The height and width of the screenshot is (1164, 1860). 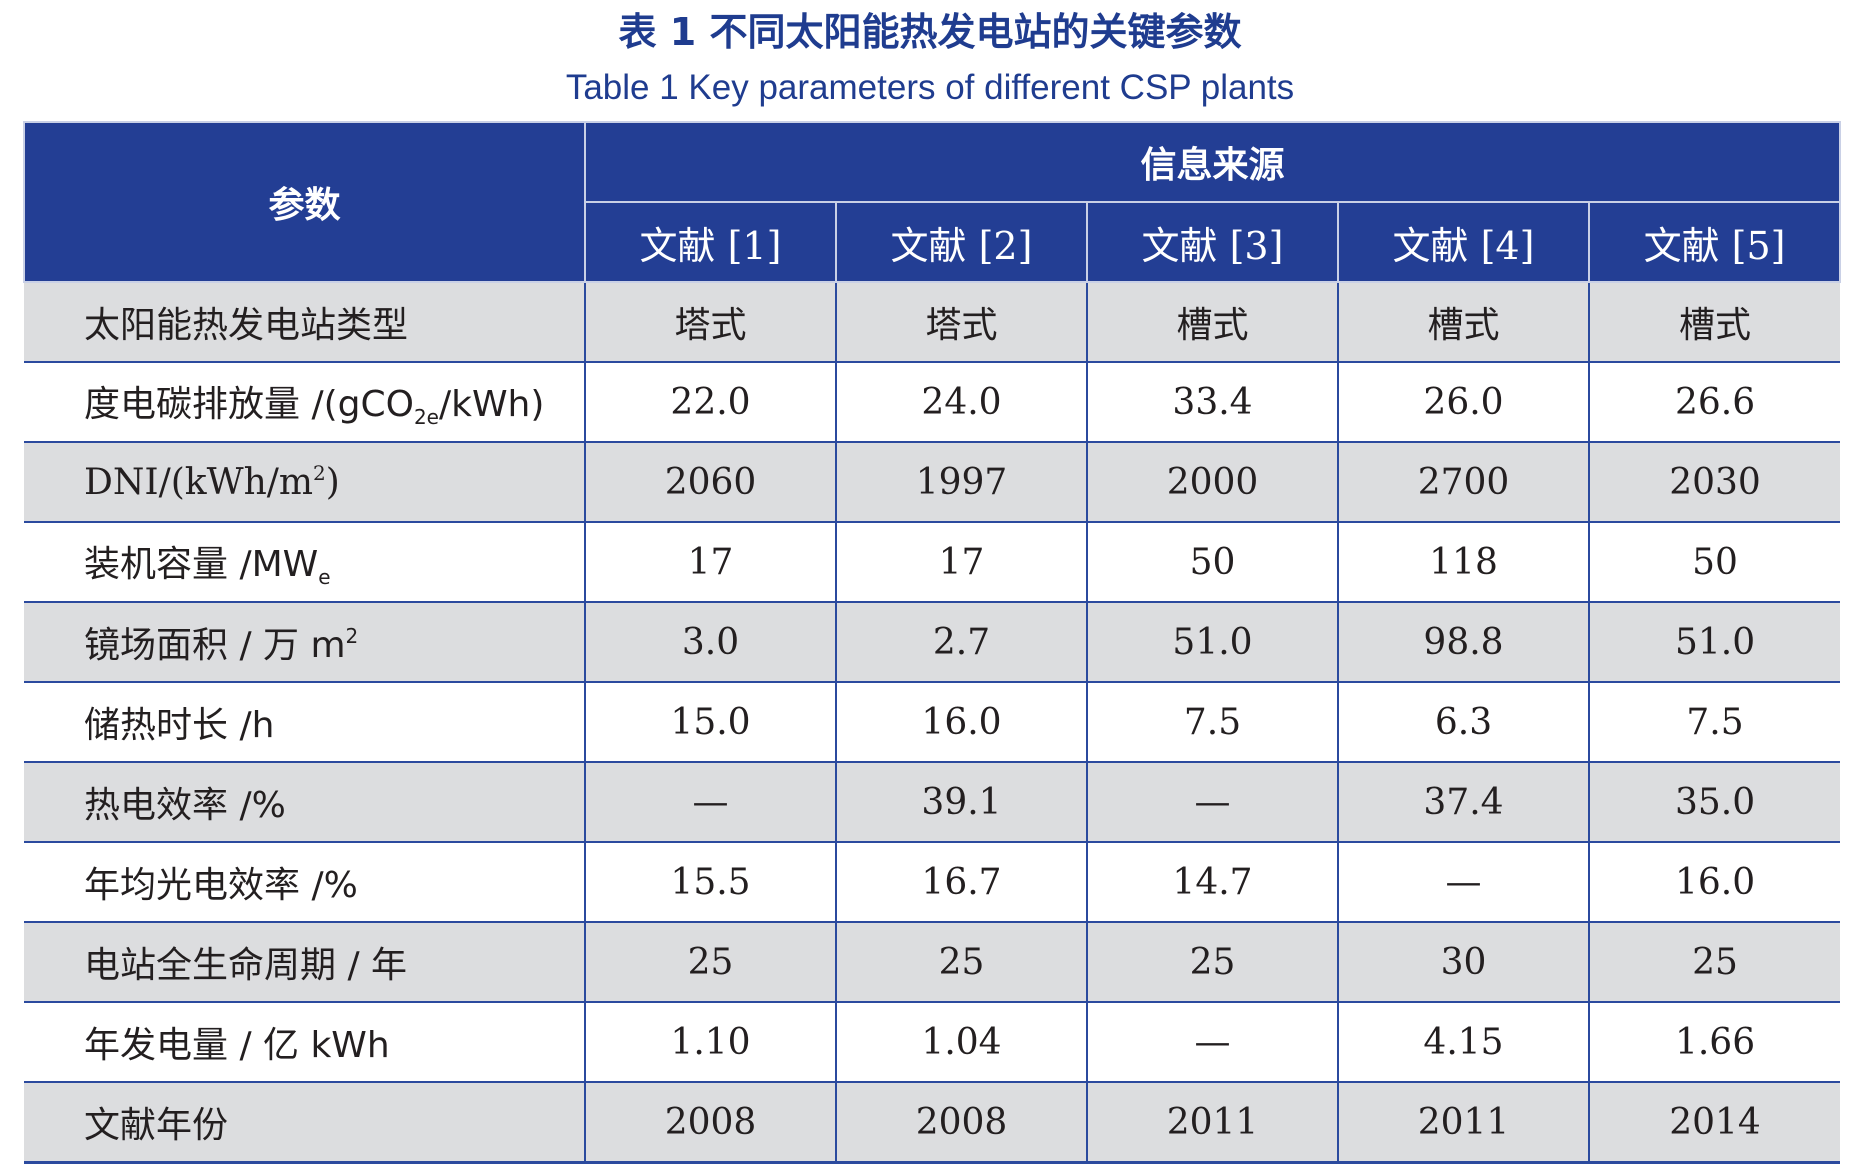 I want to click on header-ref-1: 文献 [1], so click(x=710, y=242).